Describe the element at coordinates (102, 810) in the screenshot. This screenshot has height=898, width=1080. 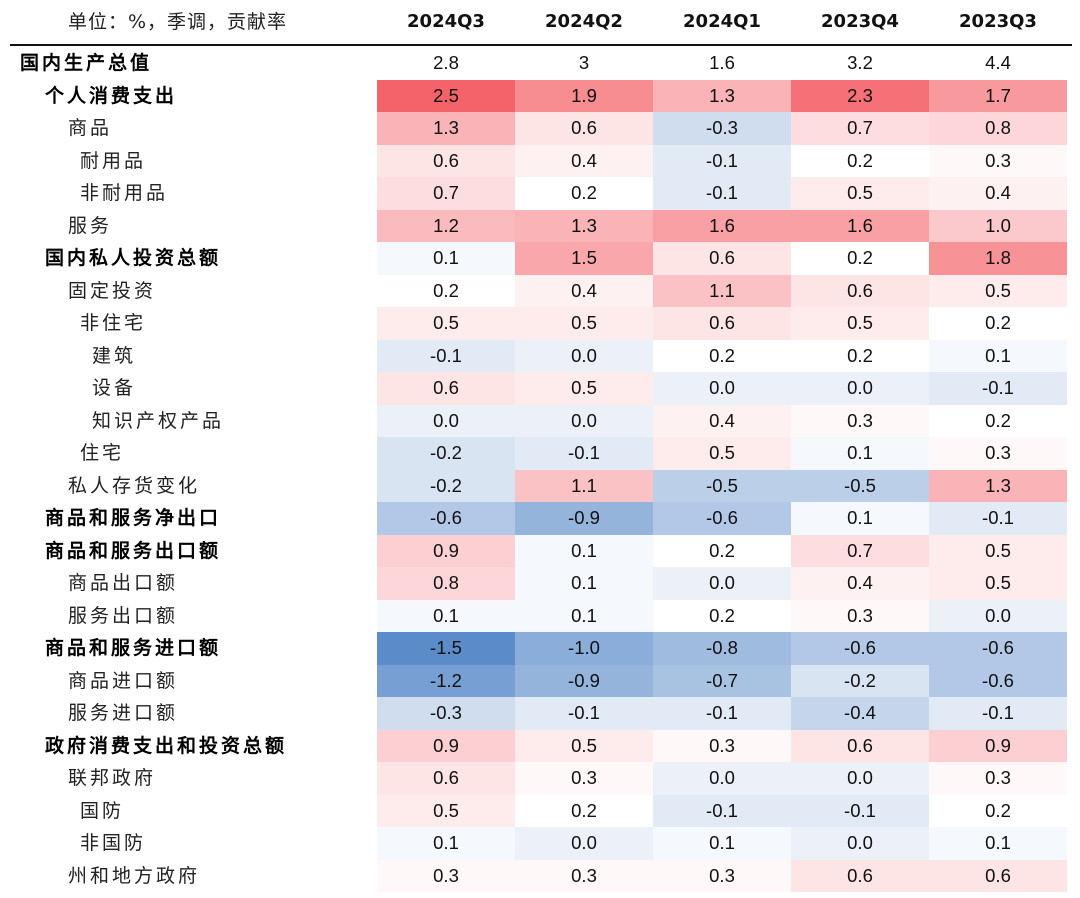
I see `row-label: 国防` at that location.